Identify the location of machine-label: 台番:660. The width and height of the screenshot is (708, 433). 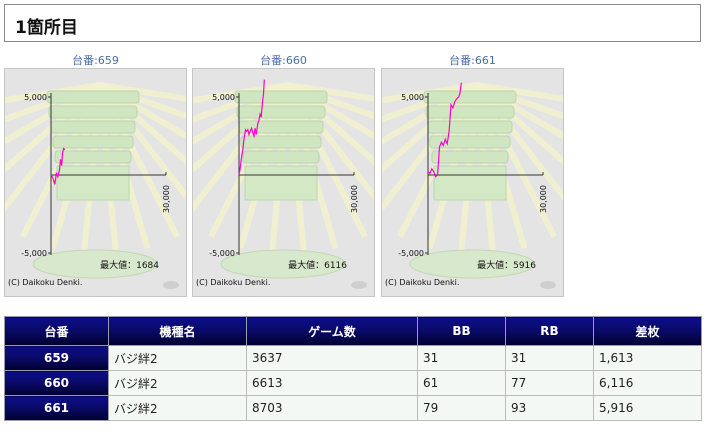
(283, 60).